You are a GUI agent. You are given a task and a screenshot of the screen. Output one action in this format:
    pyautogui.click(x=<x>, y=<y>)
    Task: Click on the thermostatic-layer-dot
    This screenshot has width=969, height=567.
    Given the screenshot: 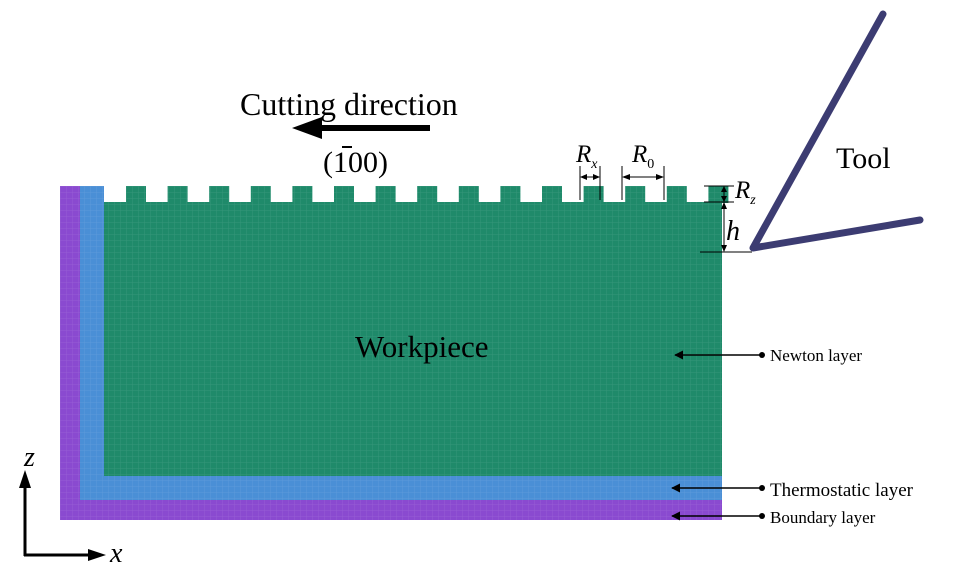 What is the action you would take?
    pyautogui.click(x=762, y=488)
    